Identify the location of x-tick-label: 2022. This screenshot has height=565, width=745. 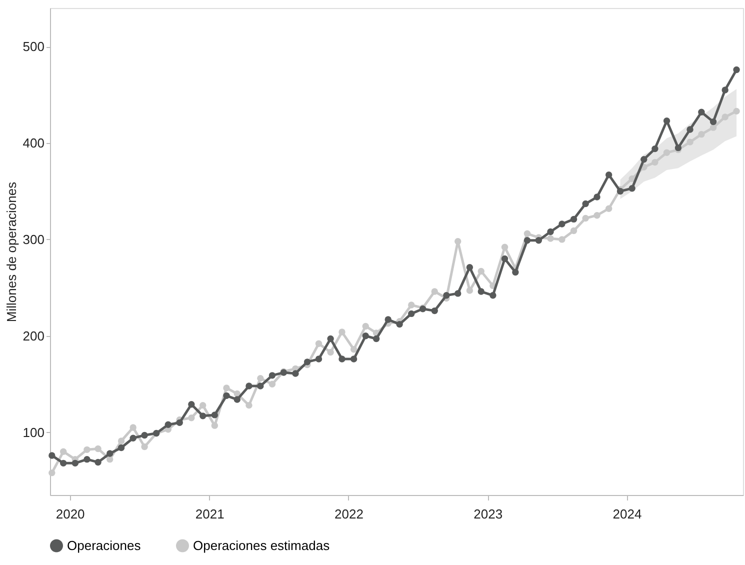
(349, 514).